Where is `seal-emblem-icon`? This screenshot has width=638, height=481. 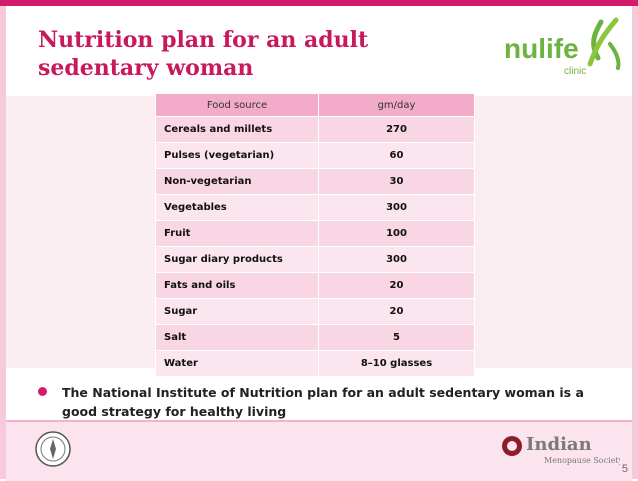
seal-emblem-icon is located at coordinates (53, 449).